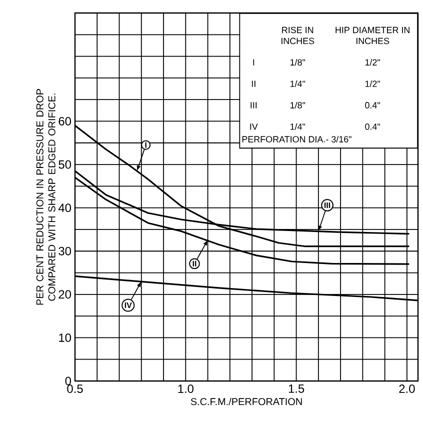 This screenshot has height=431, width=423. I want to click on annotation: RISE IN INCHES, so click(297, 35).